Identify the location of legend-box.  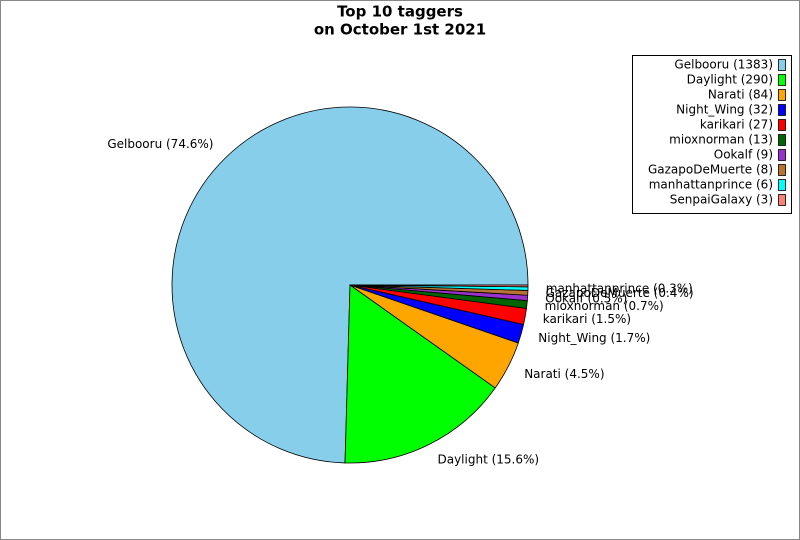
(712, 134).